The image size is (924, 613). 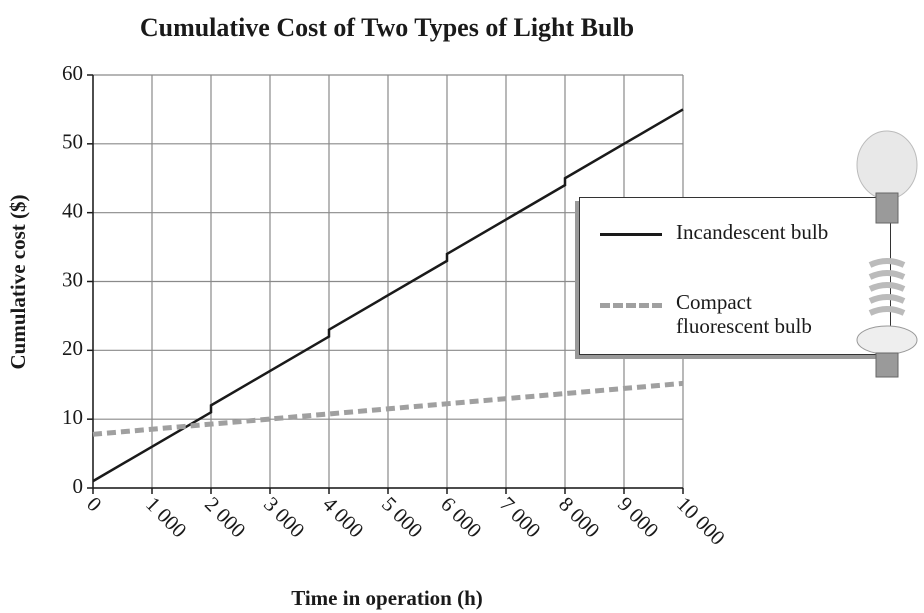 I want to click on x-tick-label: 5 000, so click(x=402, y=517).